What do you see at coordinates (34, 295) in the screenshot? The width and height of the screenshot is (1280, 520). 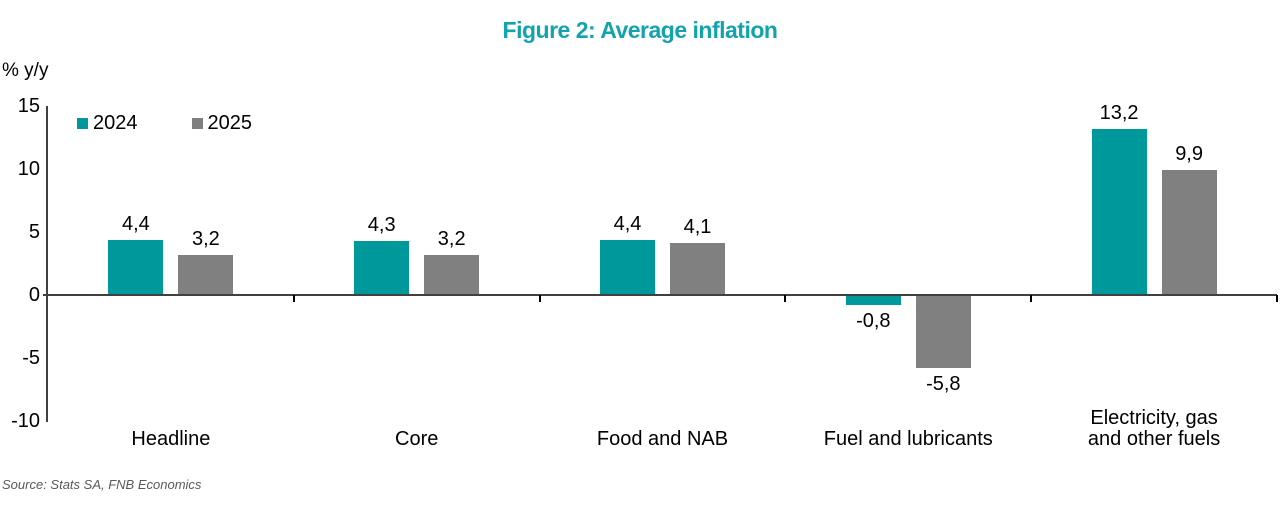 I see `y-axis-tick-label: 0` at bounding box center [34, 295].